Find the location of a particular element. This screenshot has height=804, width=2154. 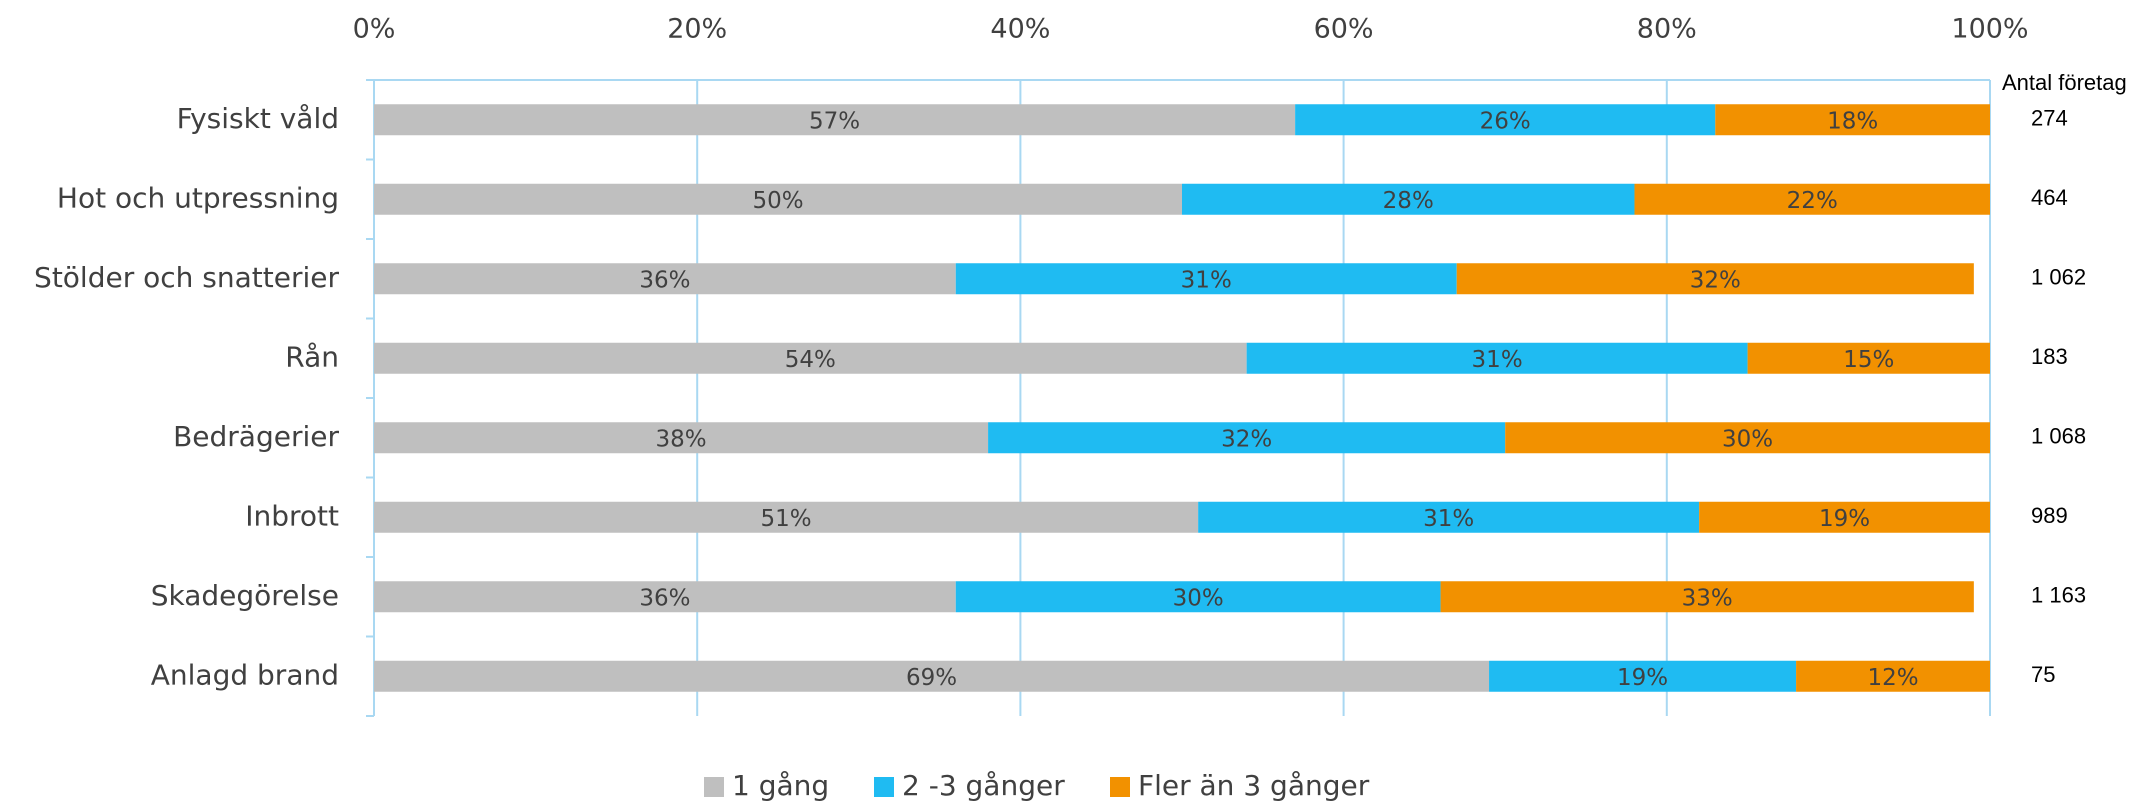

x-tick-label: 20% is located at coordinates (697, 29).